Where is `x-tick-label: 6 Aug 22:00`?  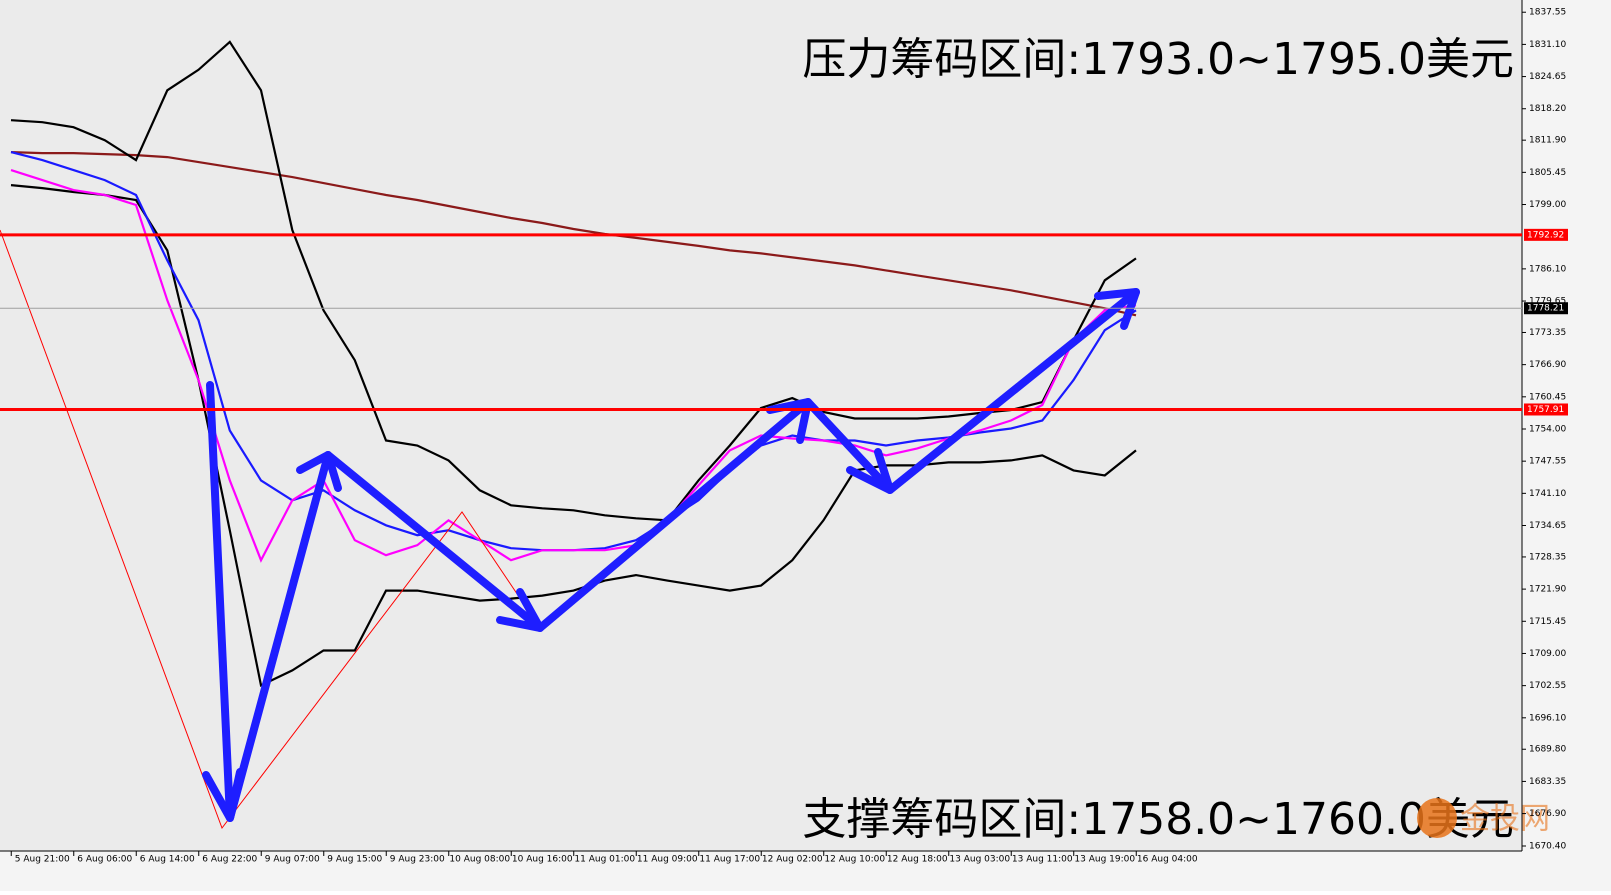
x-tick-label: 6 Aug 22:00 is located at coordinates (229, 860).